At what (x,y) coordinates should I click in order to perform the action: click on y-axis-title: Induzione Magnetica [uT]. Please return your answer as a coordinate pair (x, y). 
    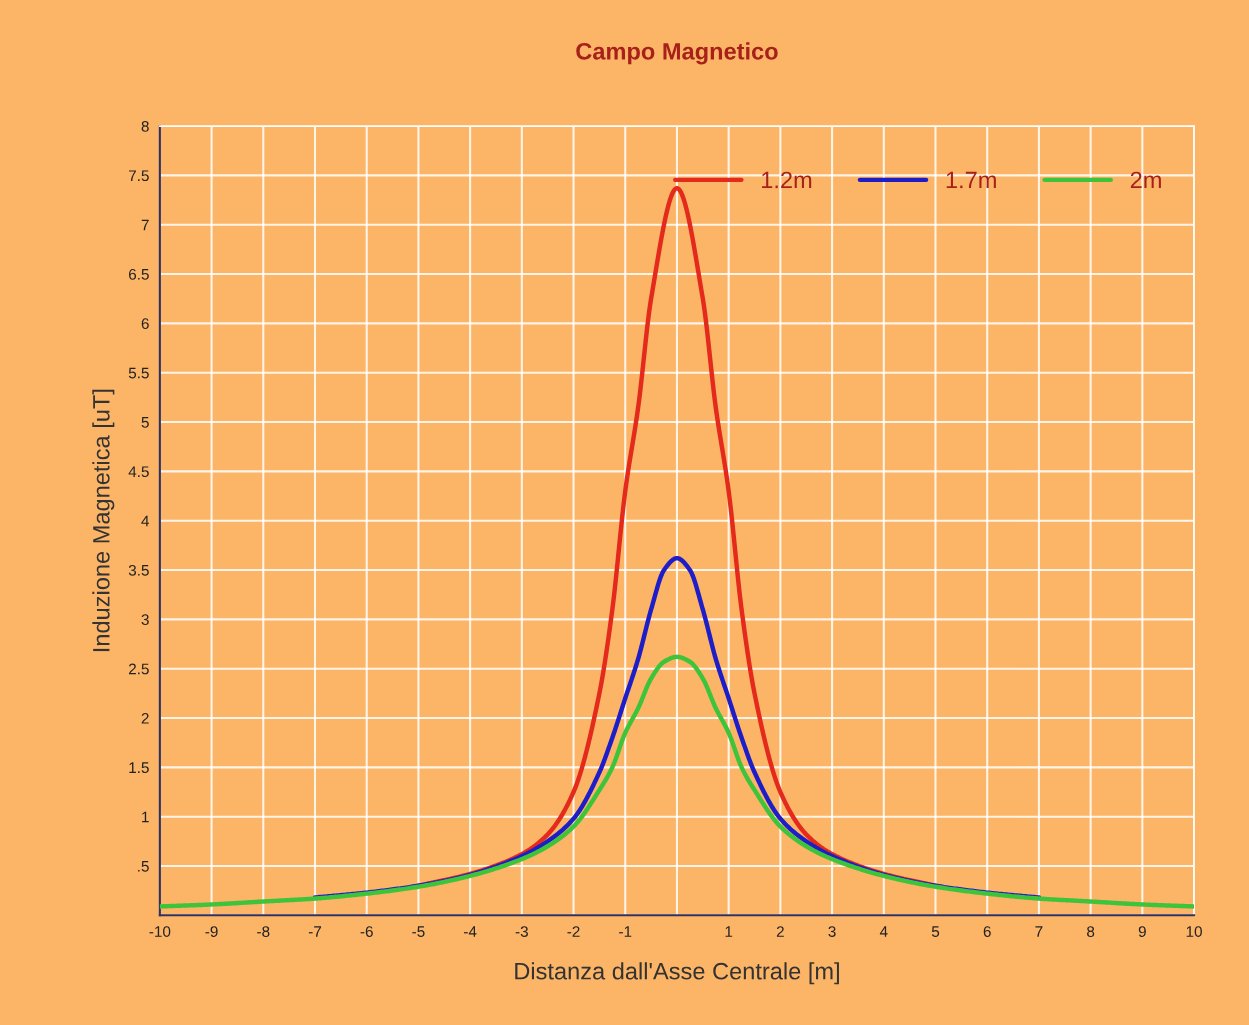
    Looking at the image, I should click on (103, 520).